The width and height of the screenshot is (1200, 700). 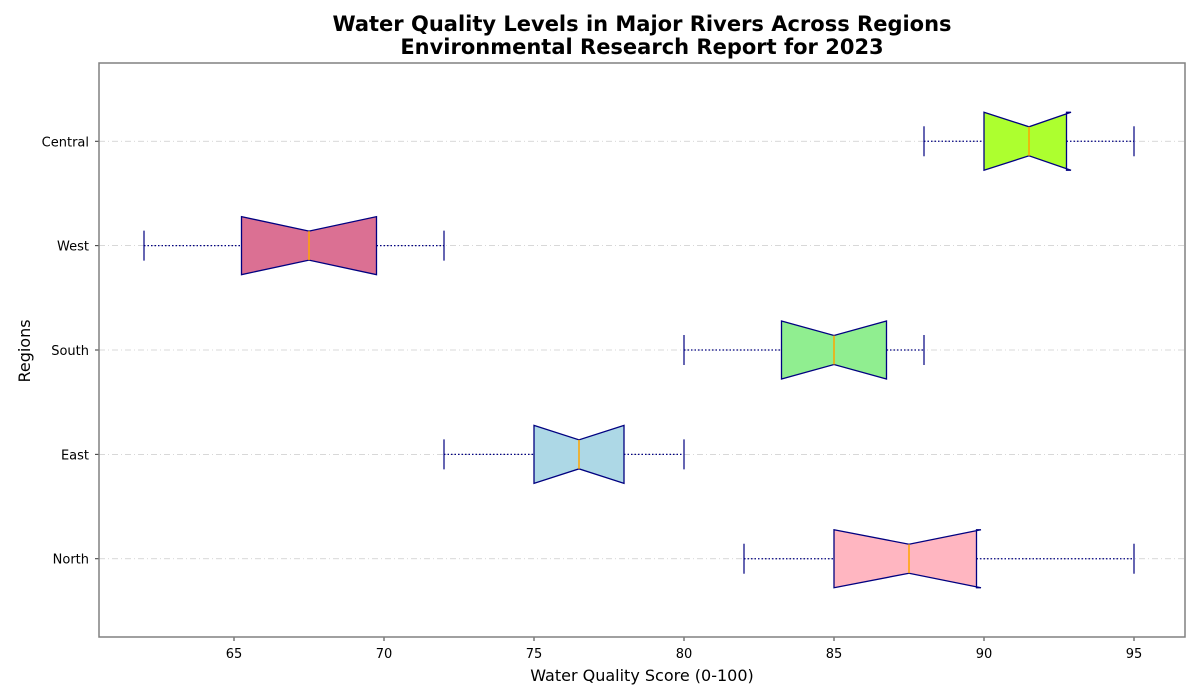 I want to click on y-tick-label: North, so click(x=71, y=560).